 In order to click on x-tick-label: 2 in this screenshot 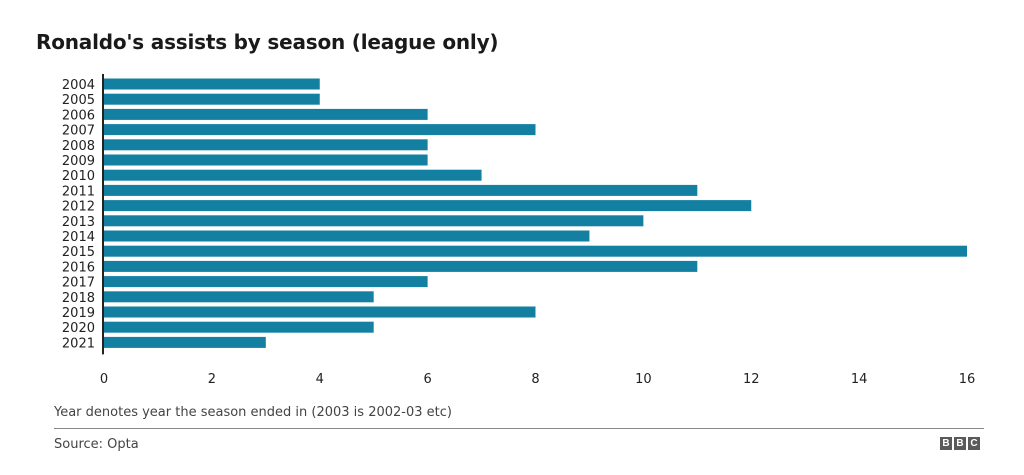, I will do `click(212, 379)`.